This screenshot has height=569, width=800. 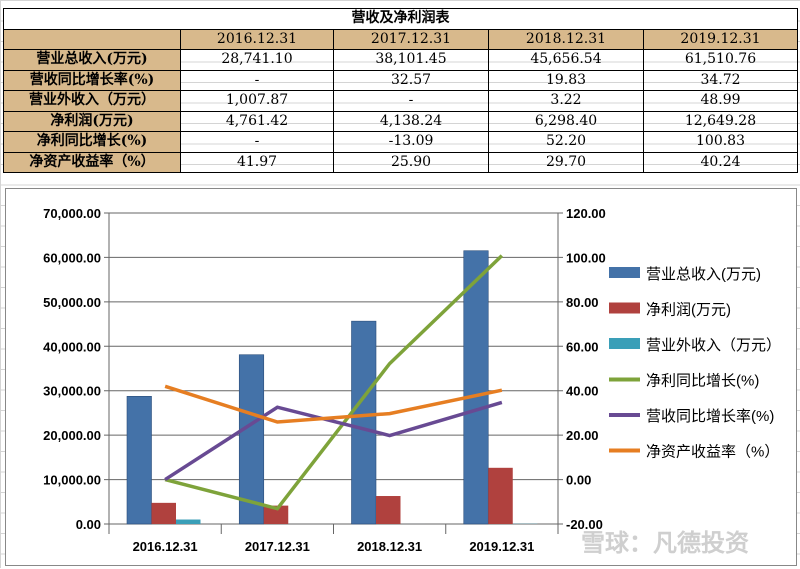 I want to click on row-label: 营业总收入(万元), so click(x=92, y=60).